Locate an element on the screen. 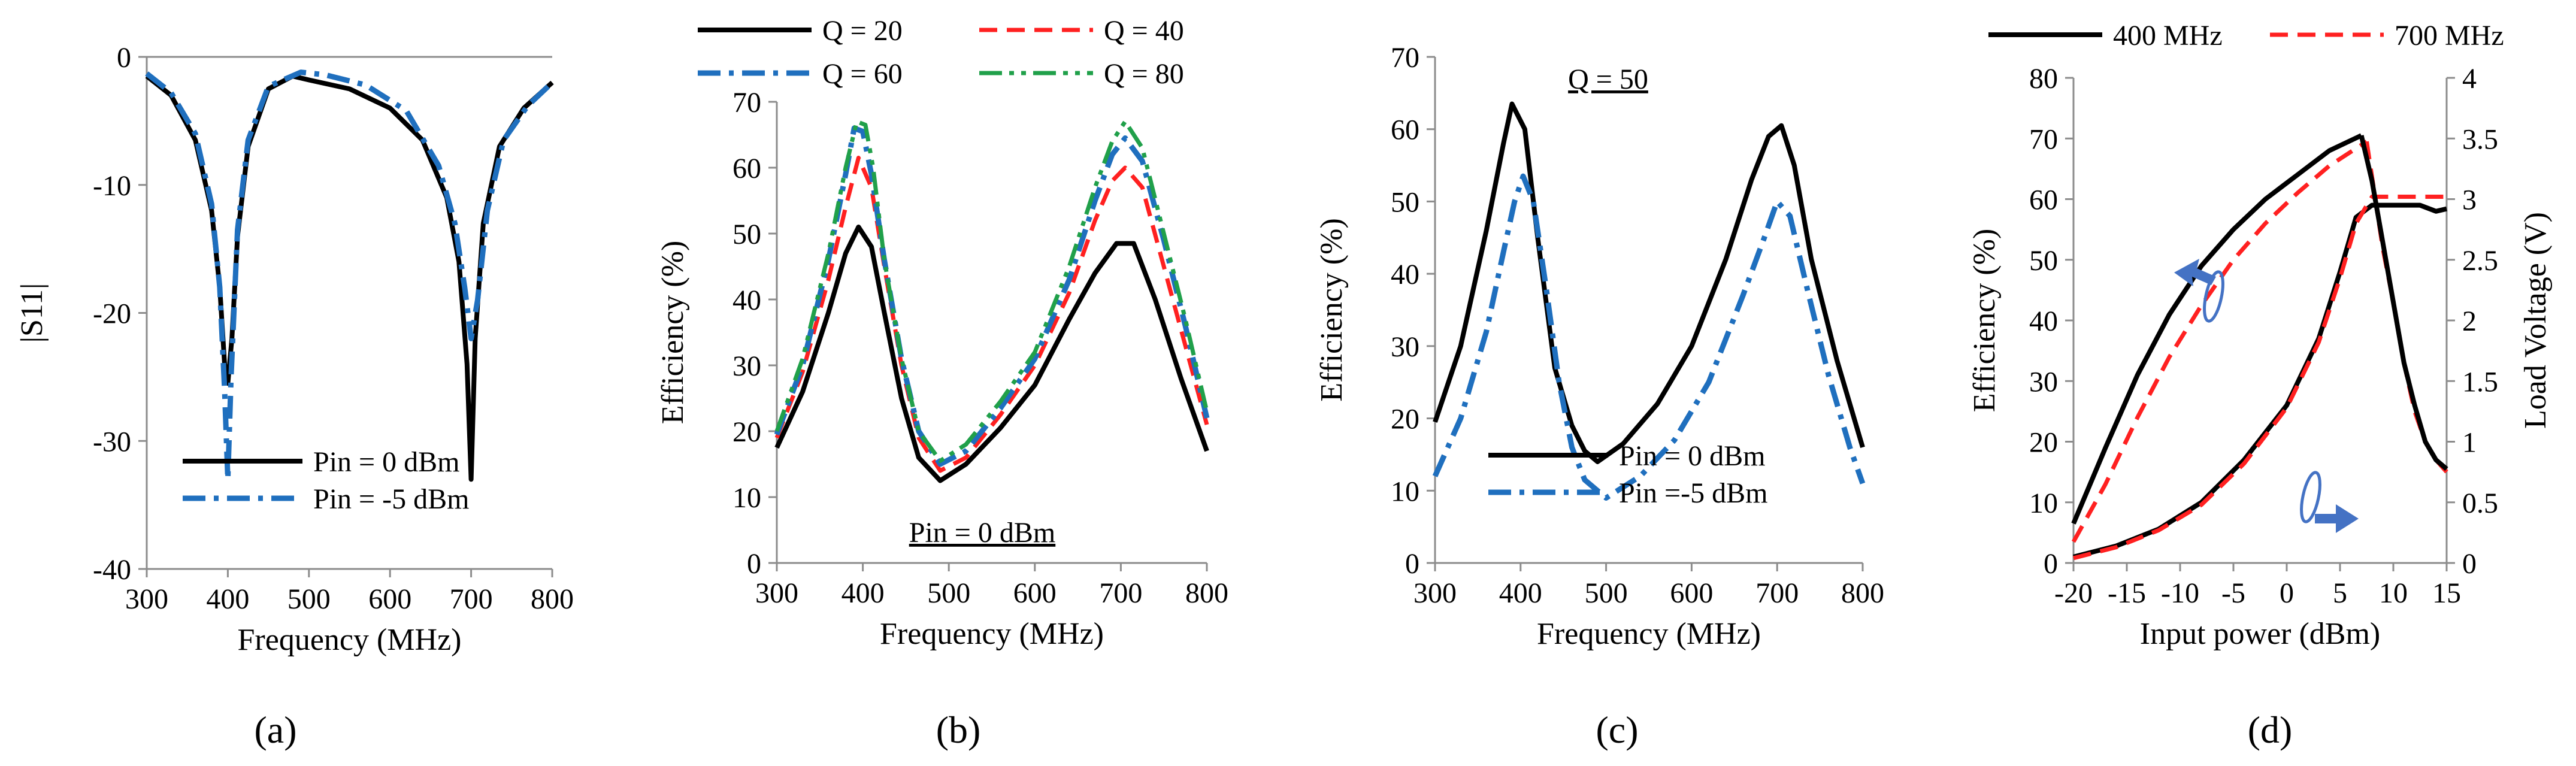 The width and height of the screenshot is (2576, 766). x-tick-label: -5 is located at coordinates (2233, 593).